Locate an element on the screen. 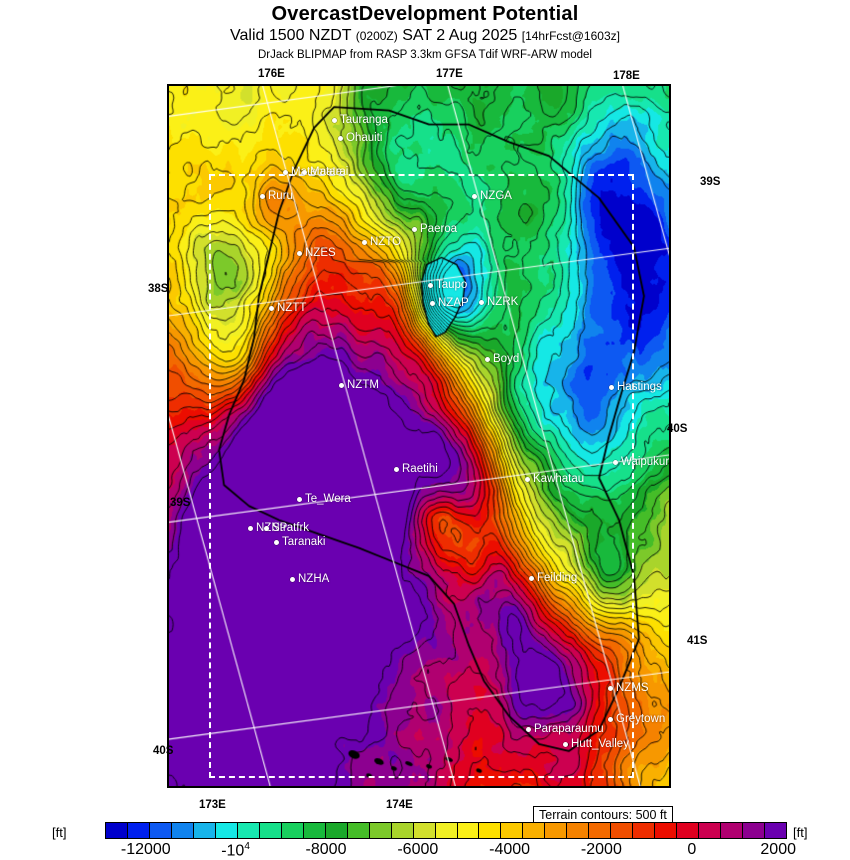 Image resolution: width=850 pixels, height=860 pixels. city-marker: NZGA is located at coordinates (492, 196).